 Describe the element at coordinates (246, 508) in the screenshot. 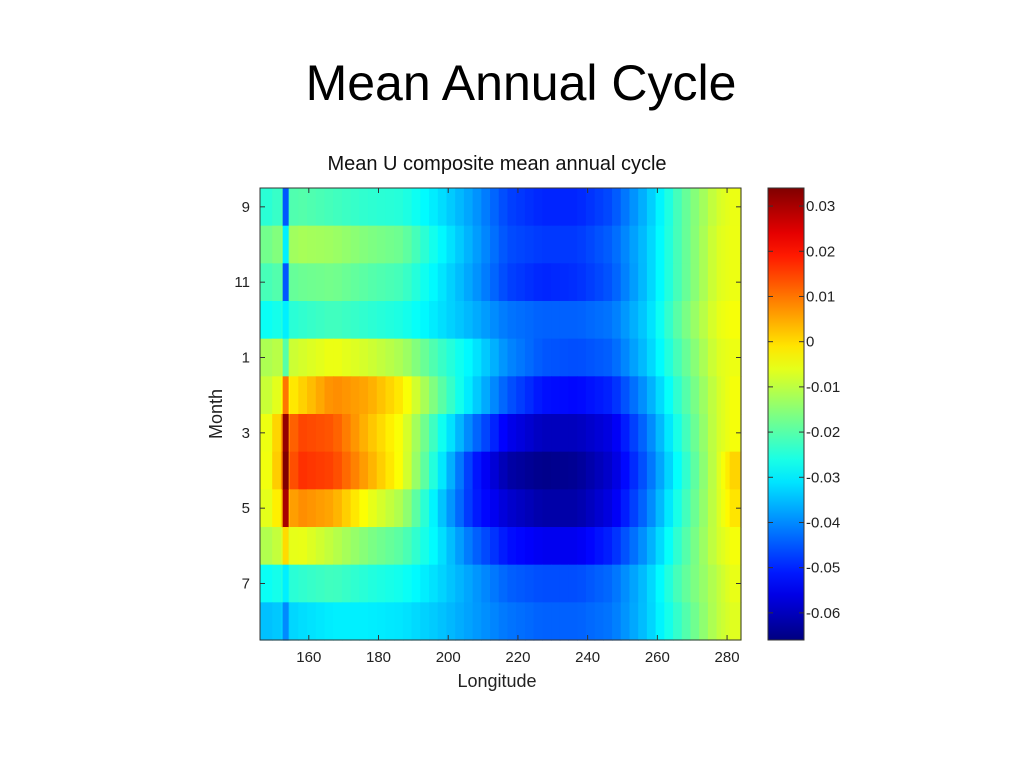

I see `y-tick-label: 5` at that location.